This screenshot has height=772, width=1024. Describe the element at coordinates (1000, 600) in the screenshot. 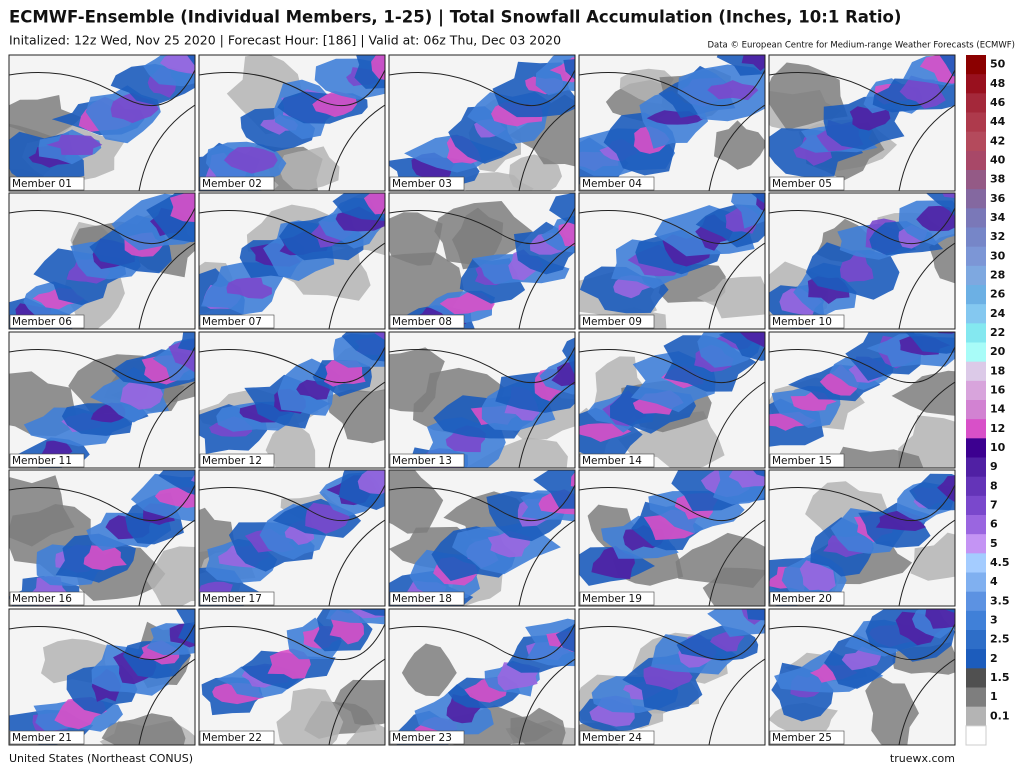

I see `colorbar-label: 3.5` at that location.